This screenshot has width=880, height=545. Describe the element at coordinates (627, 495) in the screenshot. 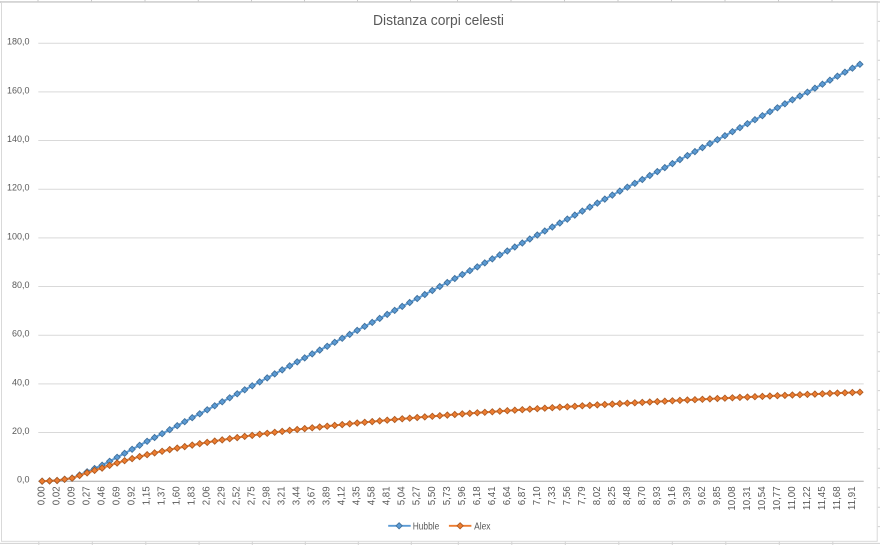

I see `svg-text: 8,48` at that location.